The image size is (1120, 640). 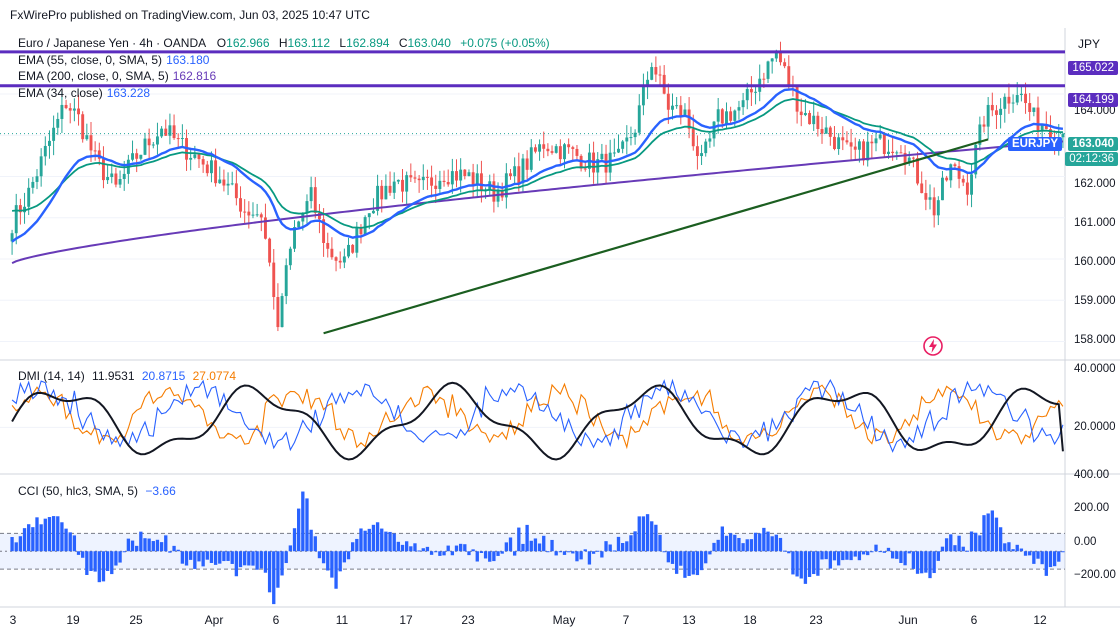 I want to click on ema34-legend: EMA (34, close) 163.228, so click(x=84, y=93).